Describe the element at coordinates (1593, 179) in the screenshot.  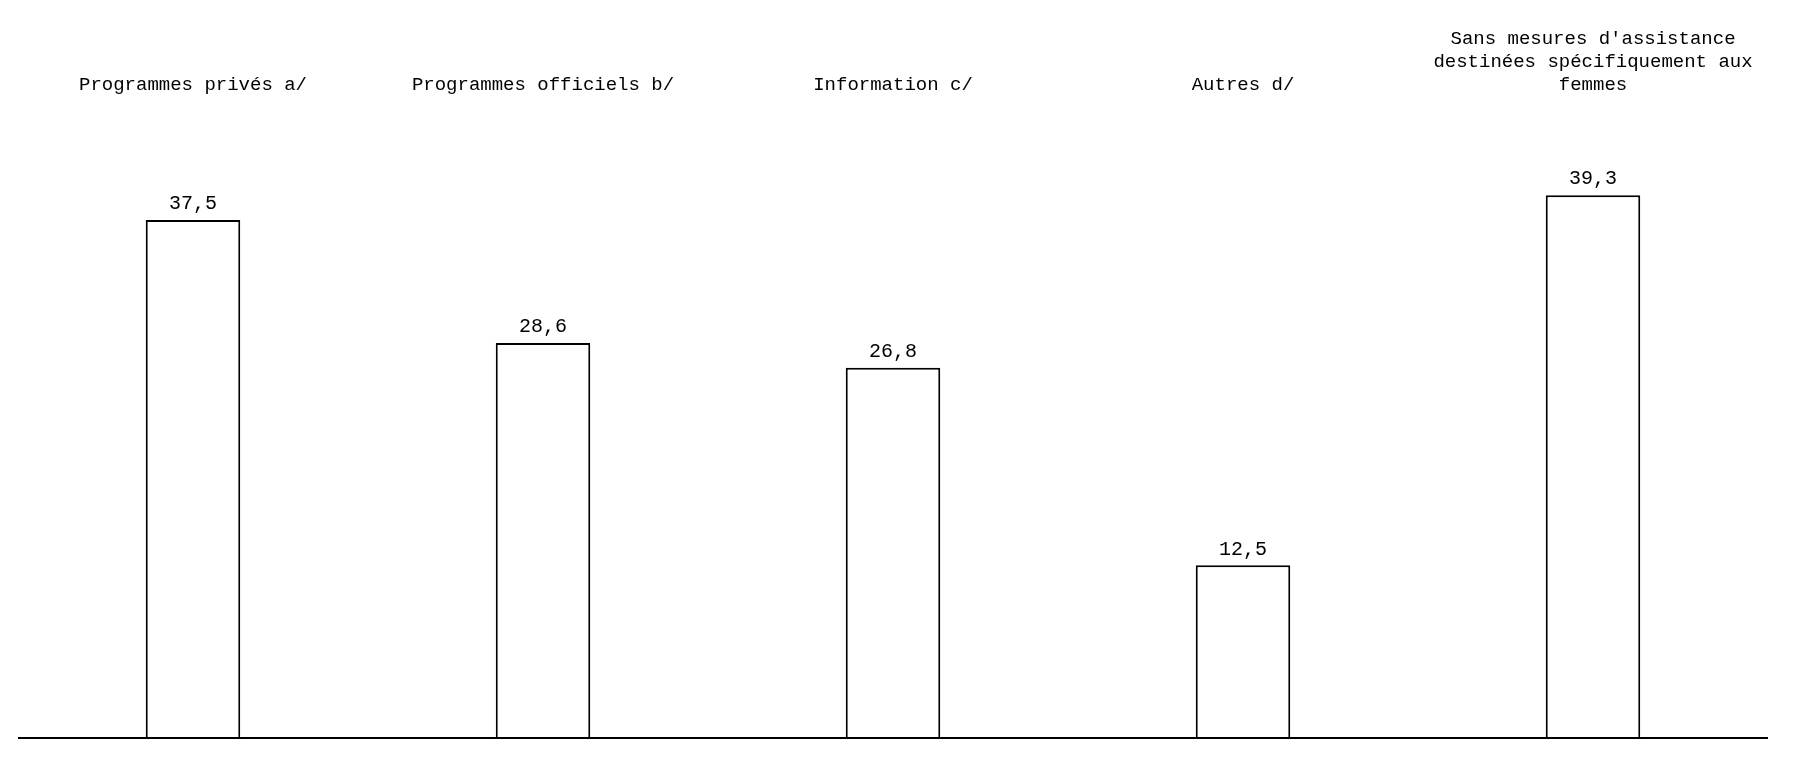
I see `data-label: 39,3` at that location.